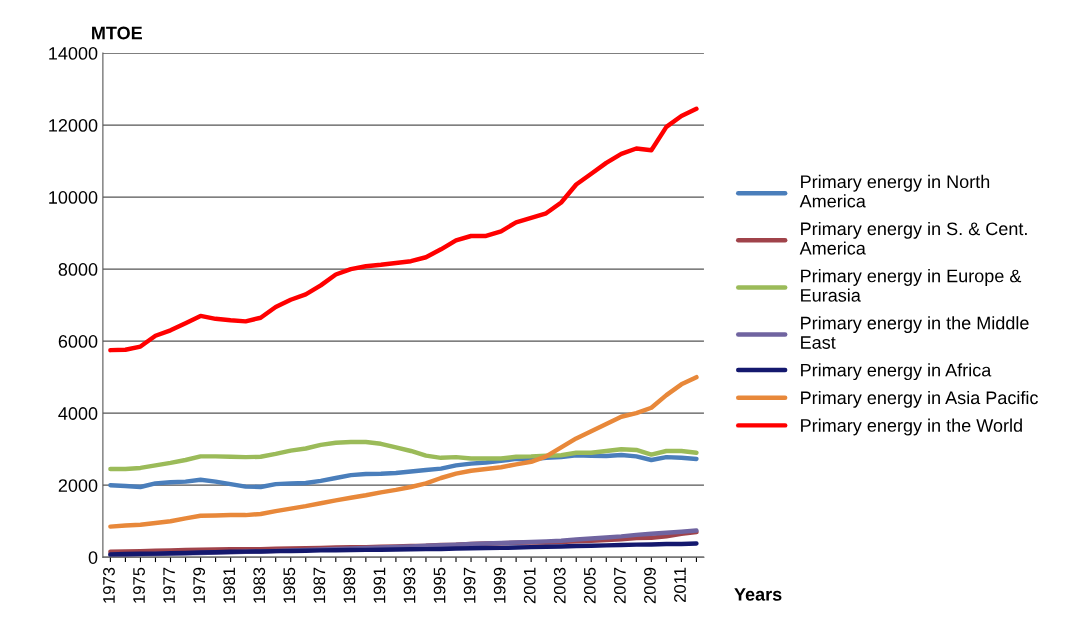 The height and width of the screenshot is (624, 1083). Describe the element at coordinates (109, 585) in the screenshot. I see `x-tick-label: 1973` at that location.